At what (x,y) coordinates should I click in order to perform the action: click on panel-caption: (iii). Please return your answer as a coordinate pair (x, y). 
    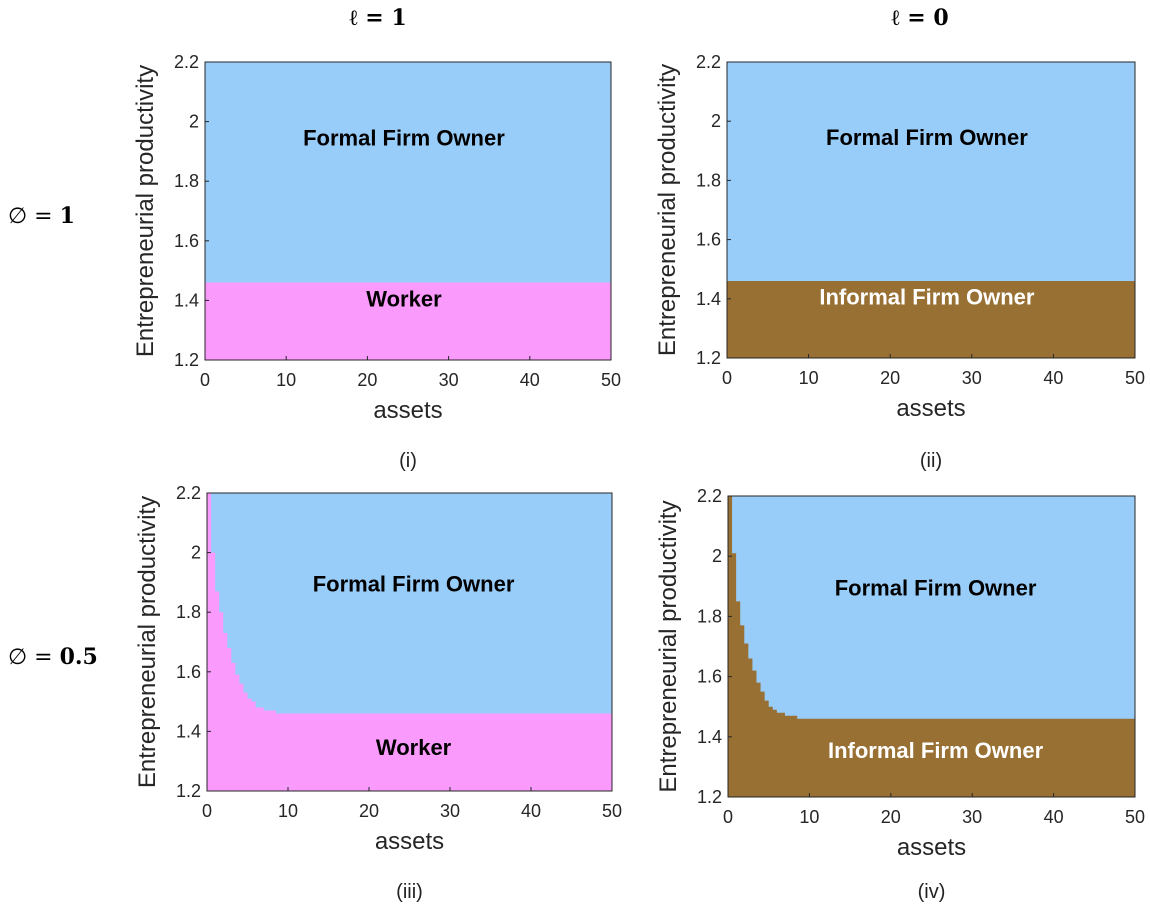
    Looking at the image, I should click on (409, 892).